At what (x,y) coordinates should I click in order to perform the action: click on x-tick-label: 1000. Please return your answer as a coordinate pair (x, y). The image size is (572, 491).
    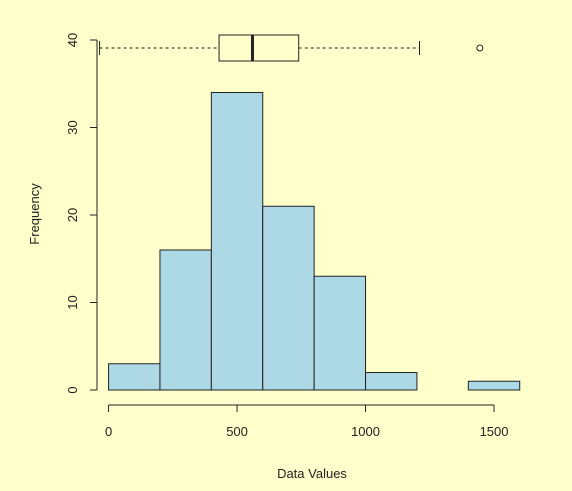
    Looking at the image, I should click on (365, 431).